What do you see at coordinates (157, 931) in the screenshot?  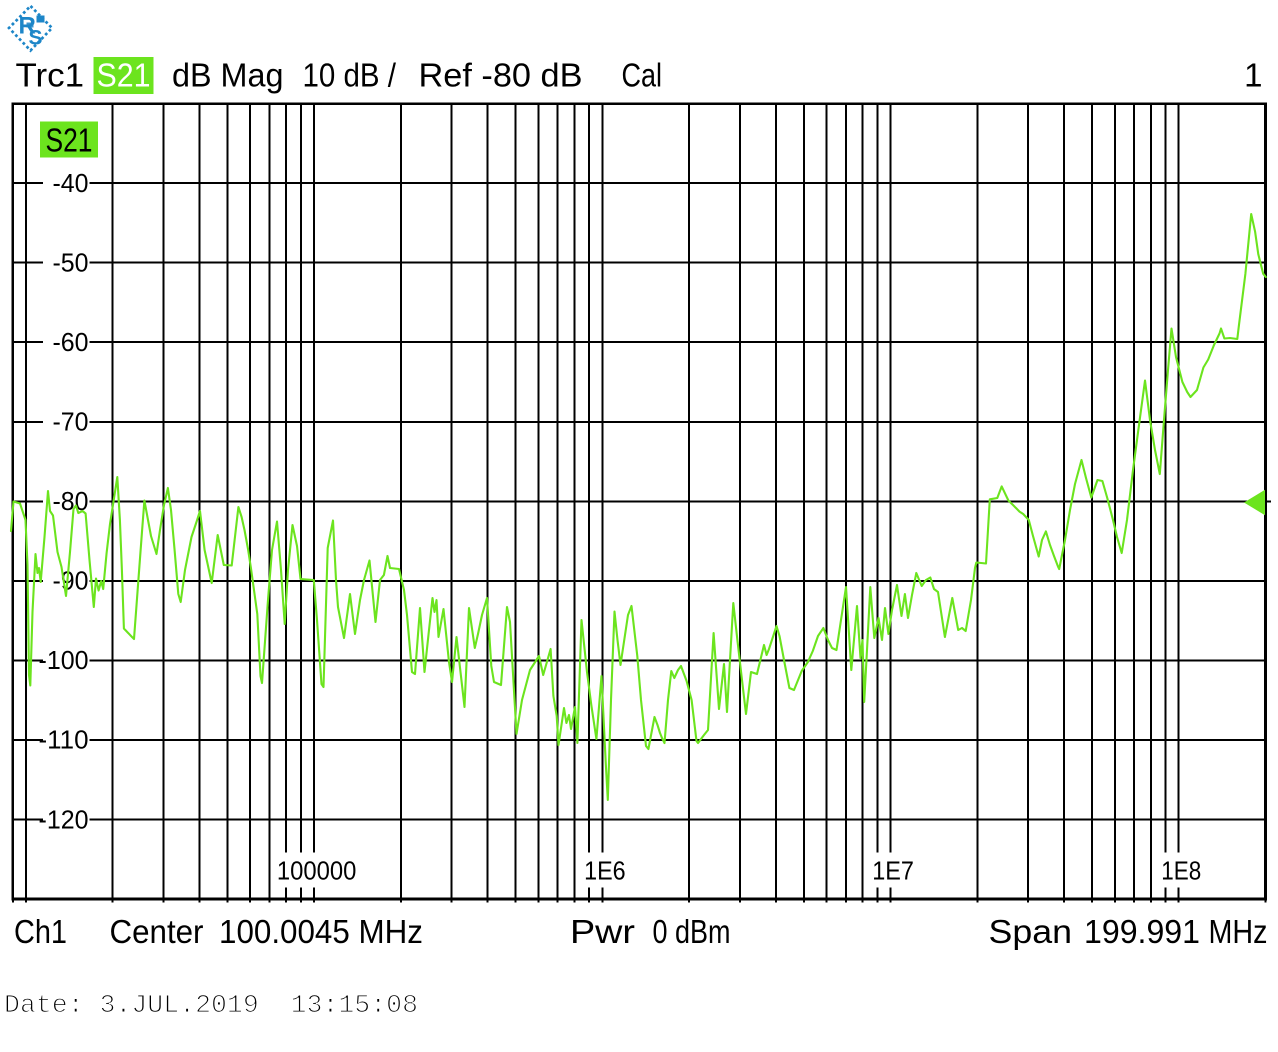 I see `svg-text: Center` at bounding box center [157, 931].